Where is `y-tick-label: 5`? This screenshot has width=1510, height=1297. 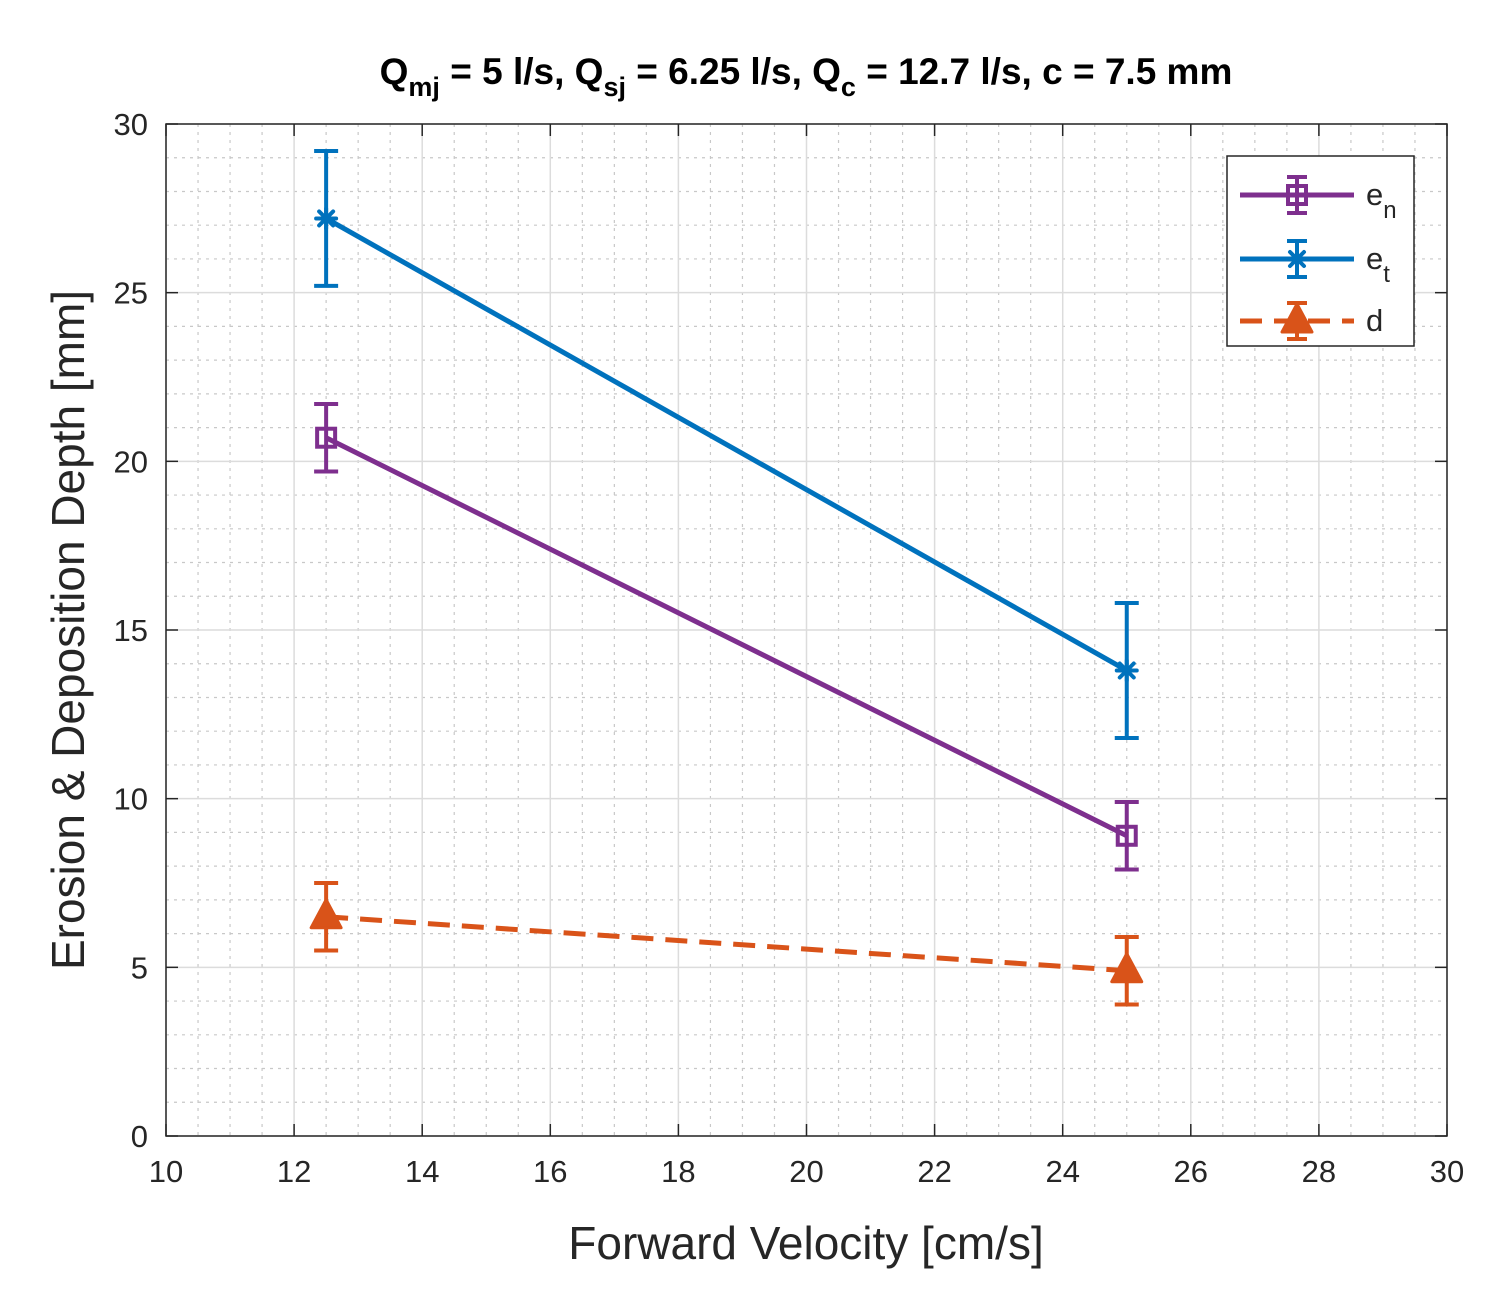
y-tick-label: 5 is located at coordinates (139, 967).